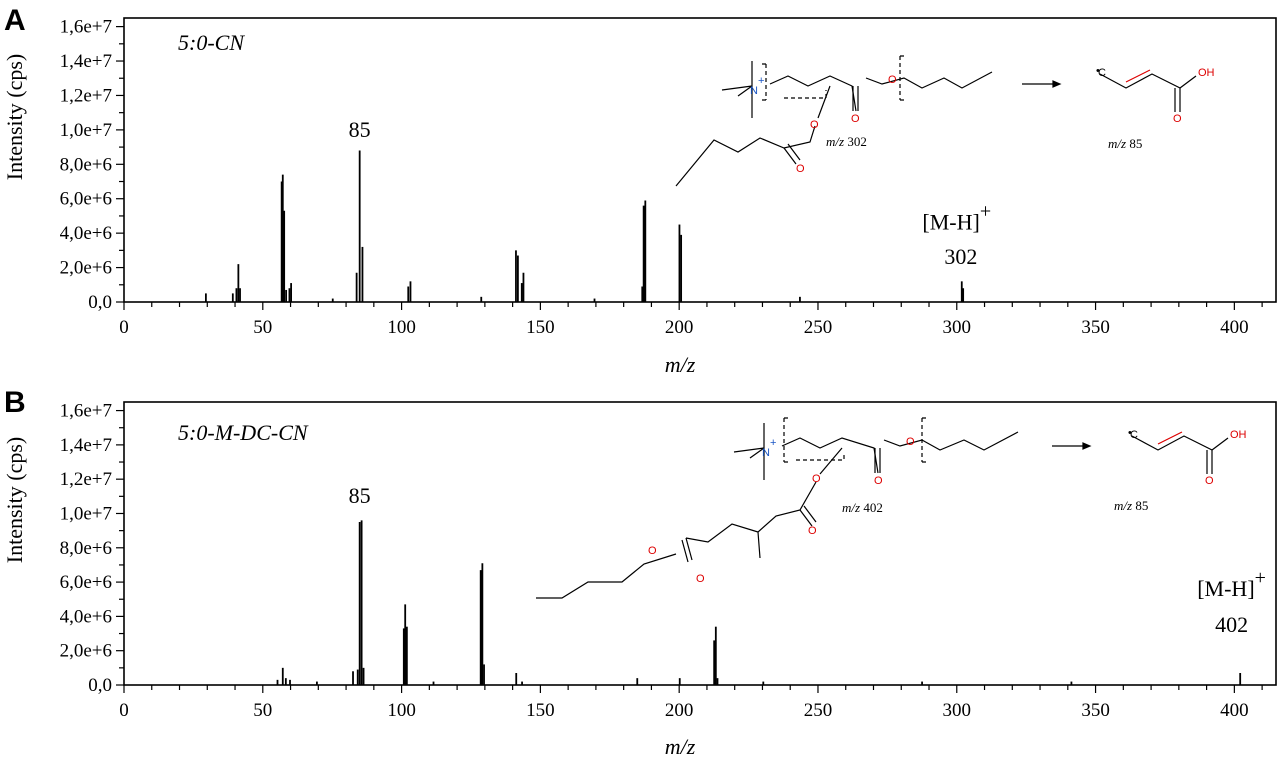  What do you see at coordinates (834, 121) in the screenshot?
I see `structure-parent: N + O O O O m/z 302` at bounding box center [834, 121].